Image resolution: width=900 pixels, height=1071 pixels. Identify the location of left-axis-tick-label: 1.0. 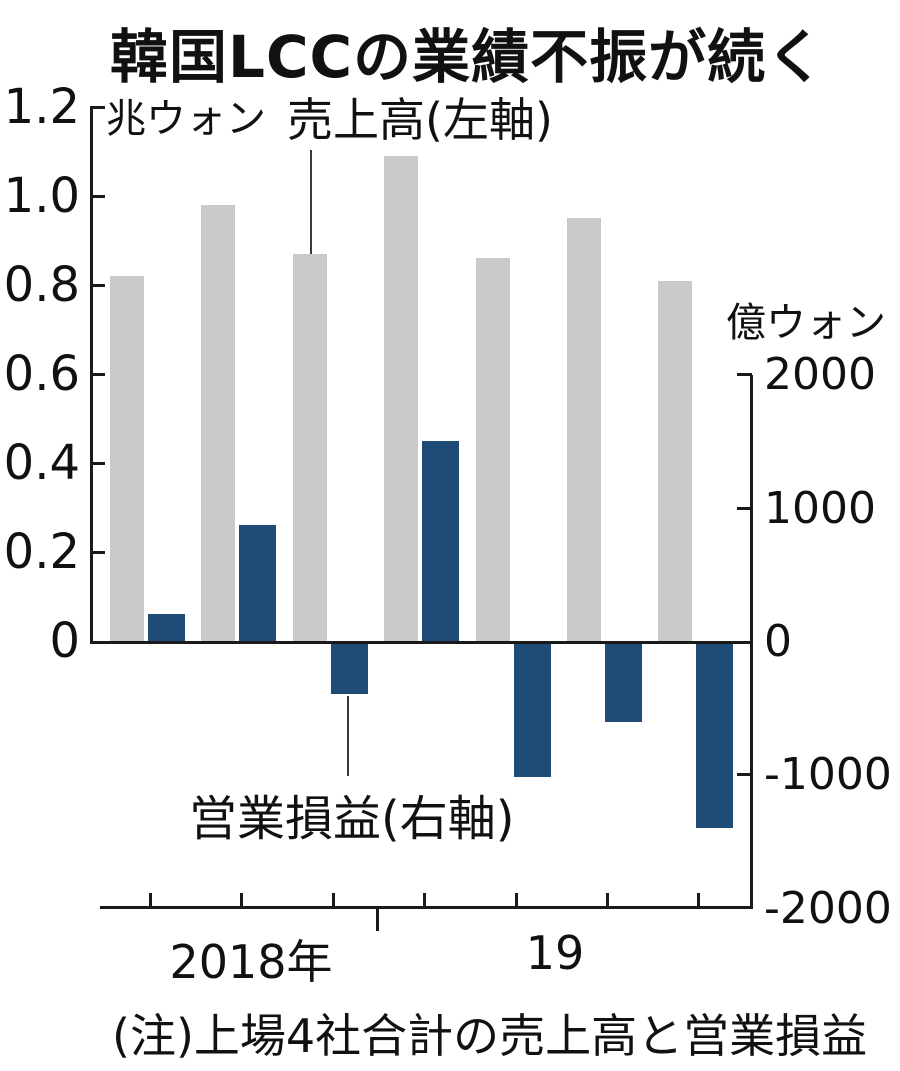
(41, 196).